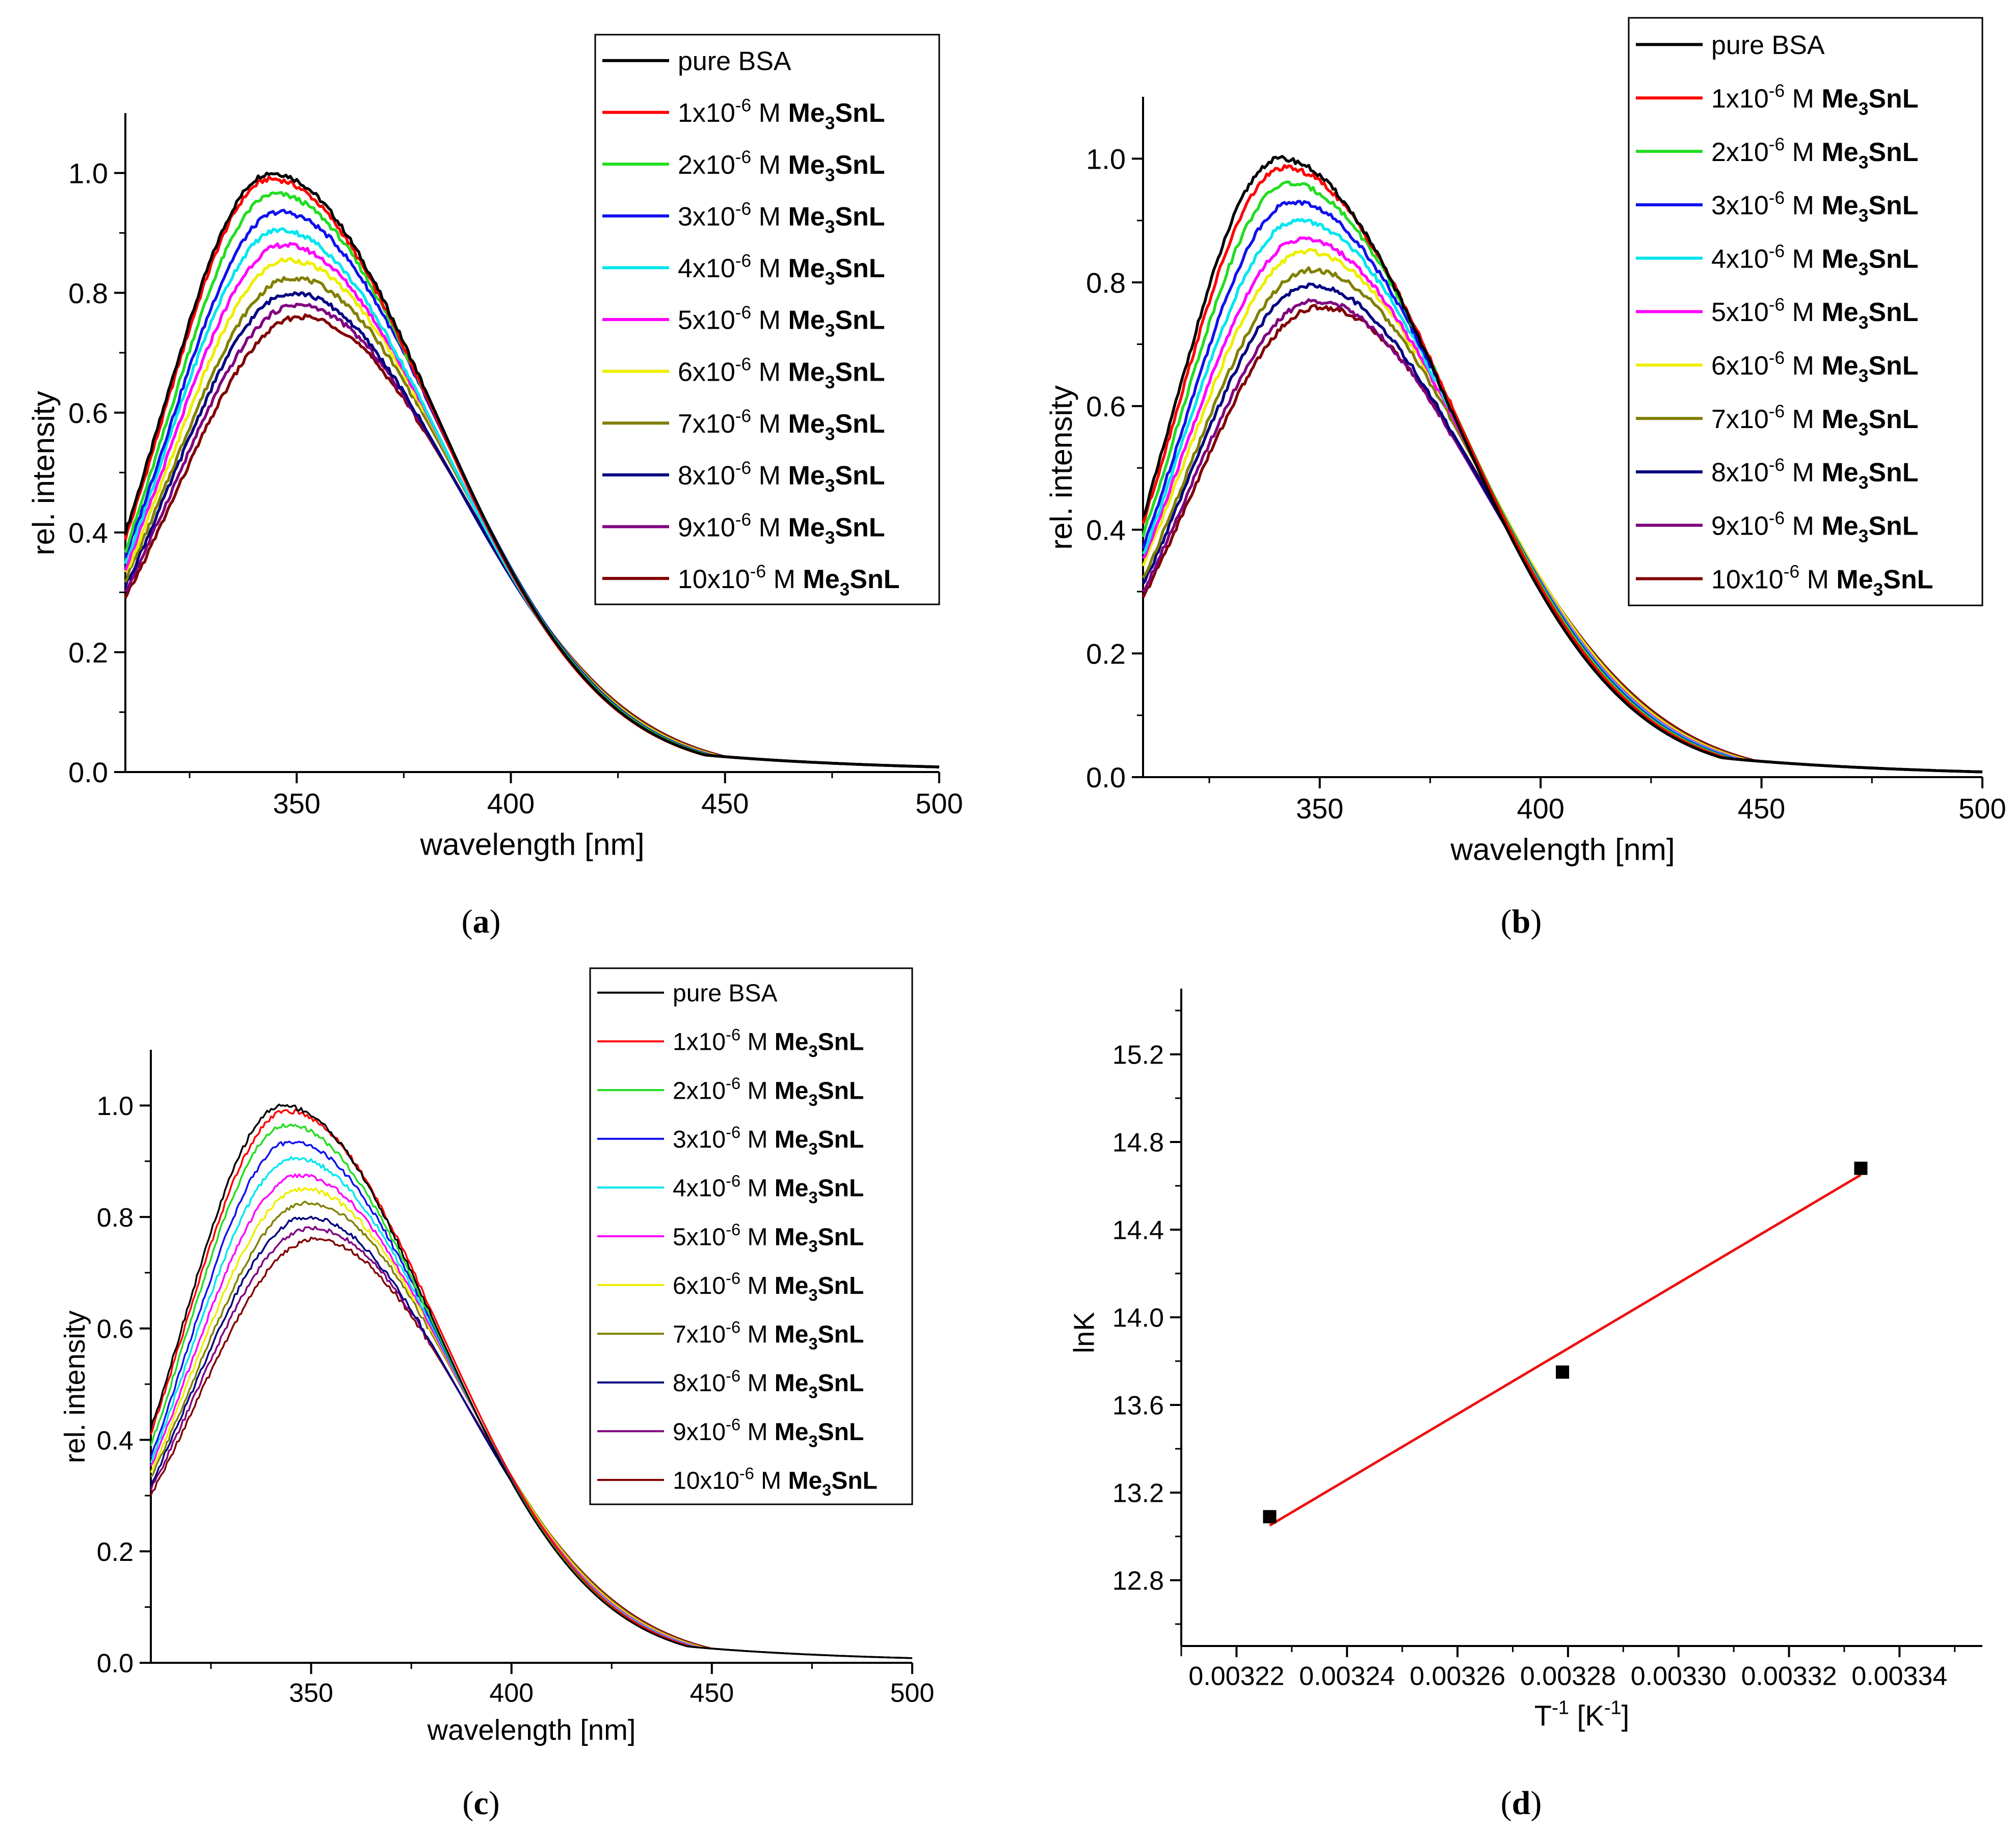  What do you see at coordinates (1740, 152) in the screenshot?
I see `legend-text: 2x10` at bounding box center [1740, 152].